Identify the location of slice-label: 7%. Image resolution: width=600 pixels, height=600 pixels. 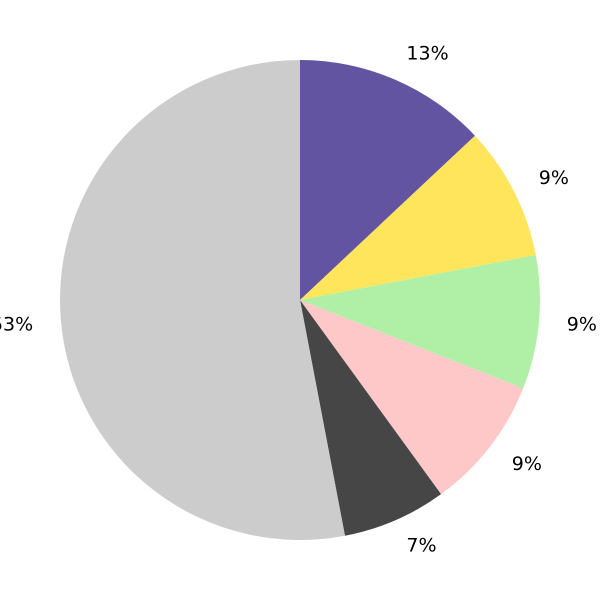
(421, 545).